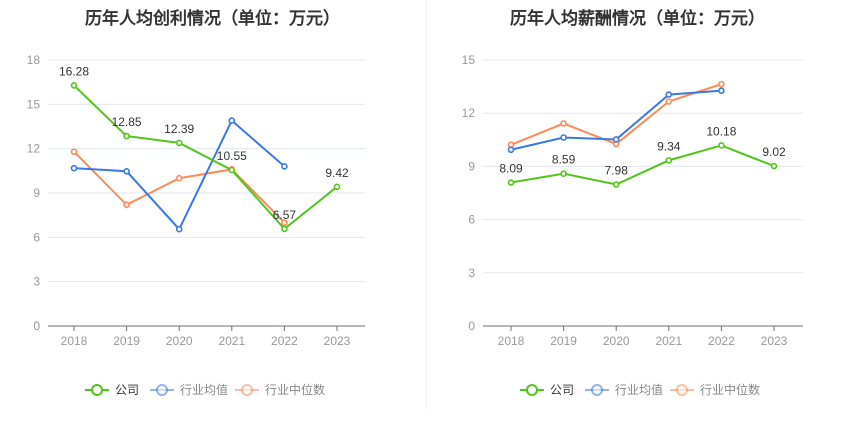 Image resolution: width=850 pixels, height=437 pixels. Describe the element at coordinates (212, 18) in the screenshot. I see `chart-title: 历年人均创利情况（单位：万元）` at that location.